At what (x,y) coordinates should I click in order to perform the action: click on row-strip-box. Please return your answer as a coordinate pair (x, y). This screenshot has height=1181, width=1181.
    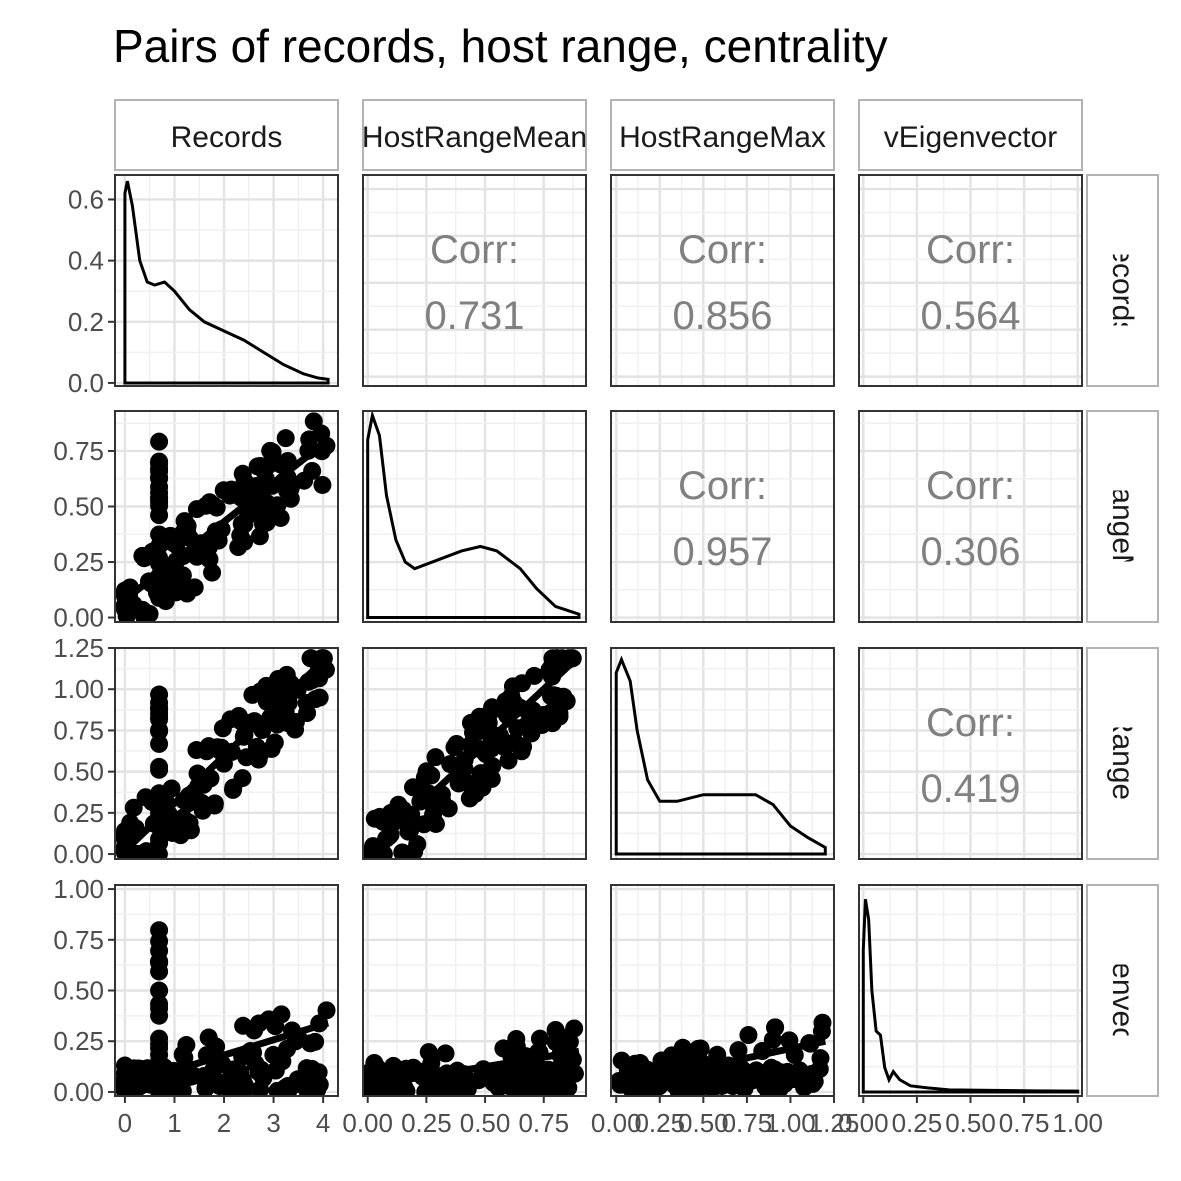
    Looking at the image, I should click on (1122, 280).